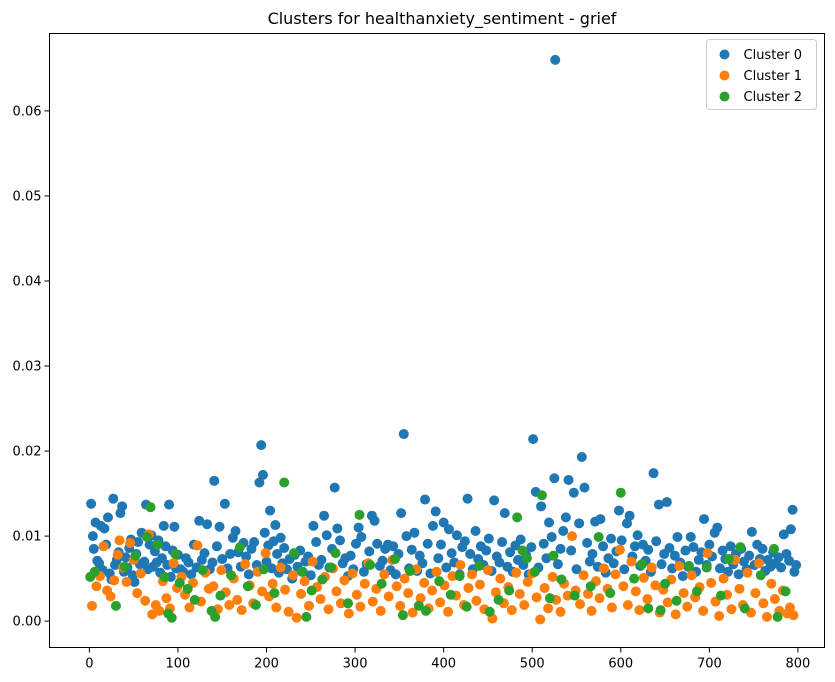 This screenshot has width=835, height=682. Describe the element at coordinates (761, 74) in the screenshot. I see `legend-box` at that location.